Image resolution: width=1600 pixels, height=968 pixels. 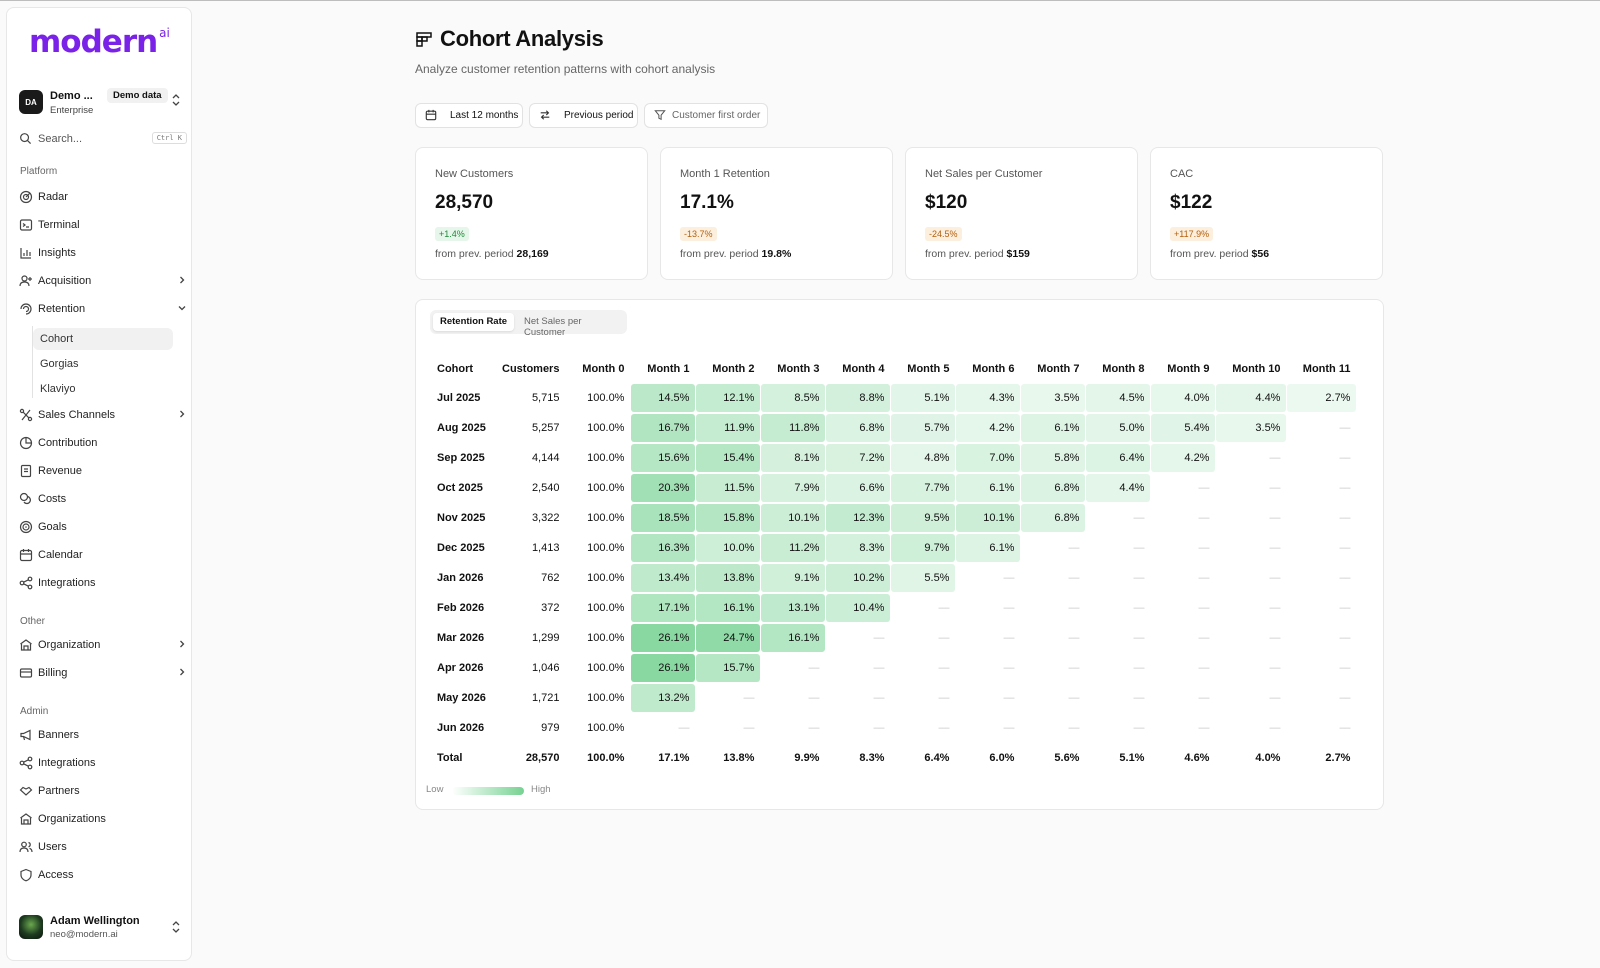 What do you see at coordinates (103, 443) in the screenshot?
I see `sidebar-item-contribution: Contribution` at bounding box center [103, 443].